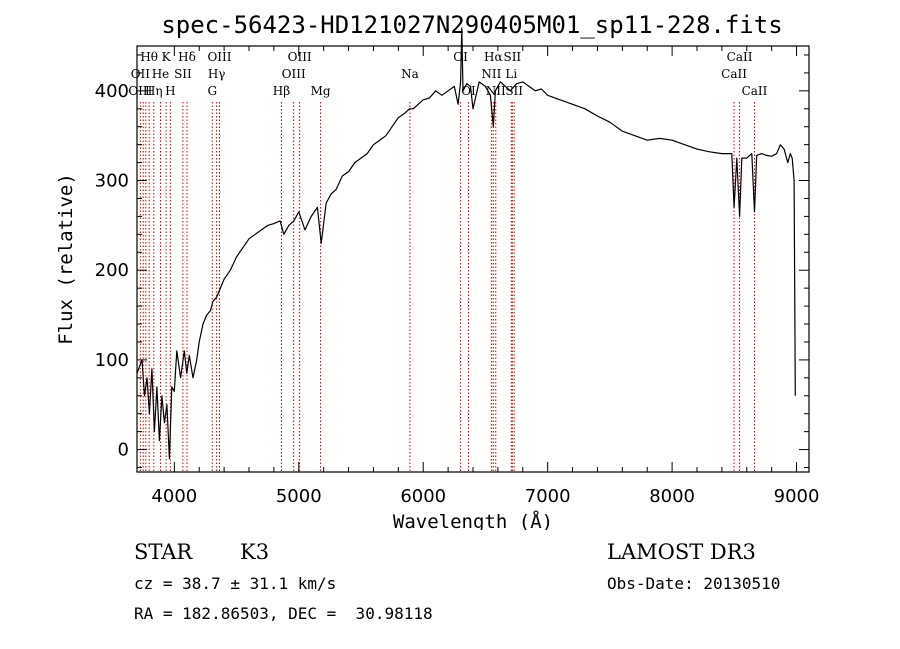  Describe the element at coordinates (167, 57) in the screenshot. I see `marker-label: K` at that location.